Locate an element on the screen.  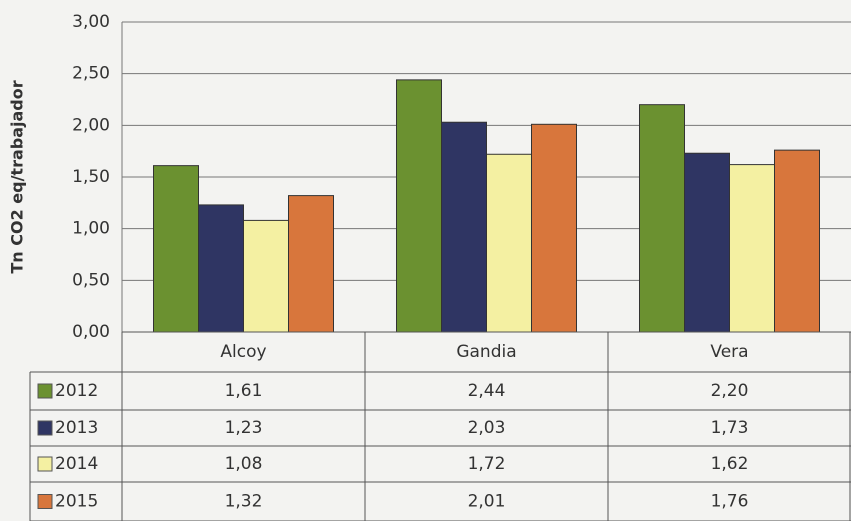
legend-label: 2013 is located at coordinates (76, 428).